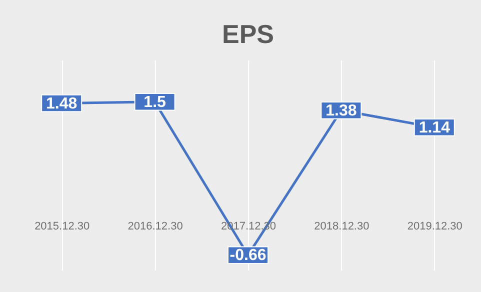 The width and height of the screenshot is (481, 292). I want to click on x-tick-label: 2018.12.30, so click(342, 226).